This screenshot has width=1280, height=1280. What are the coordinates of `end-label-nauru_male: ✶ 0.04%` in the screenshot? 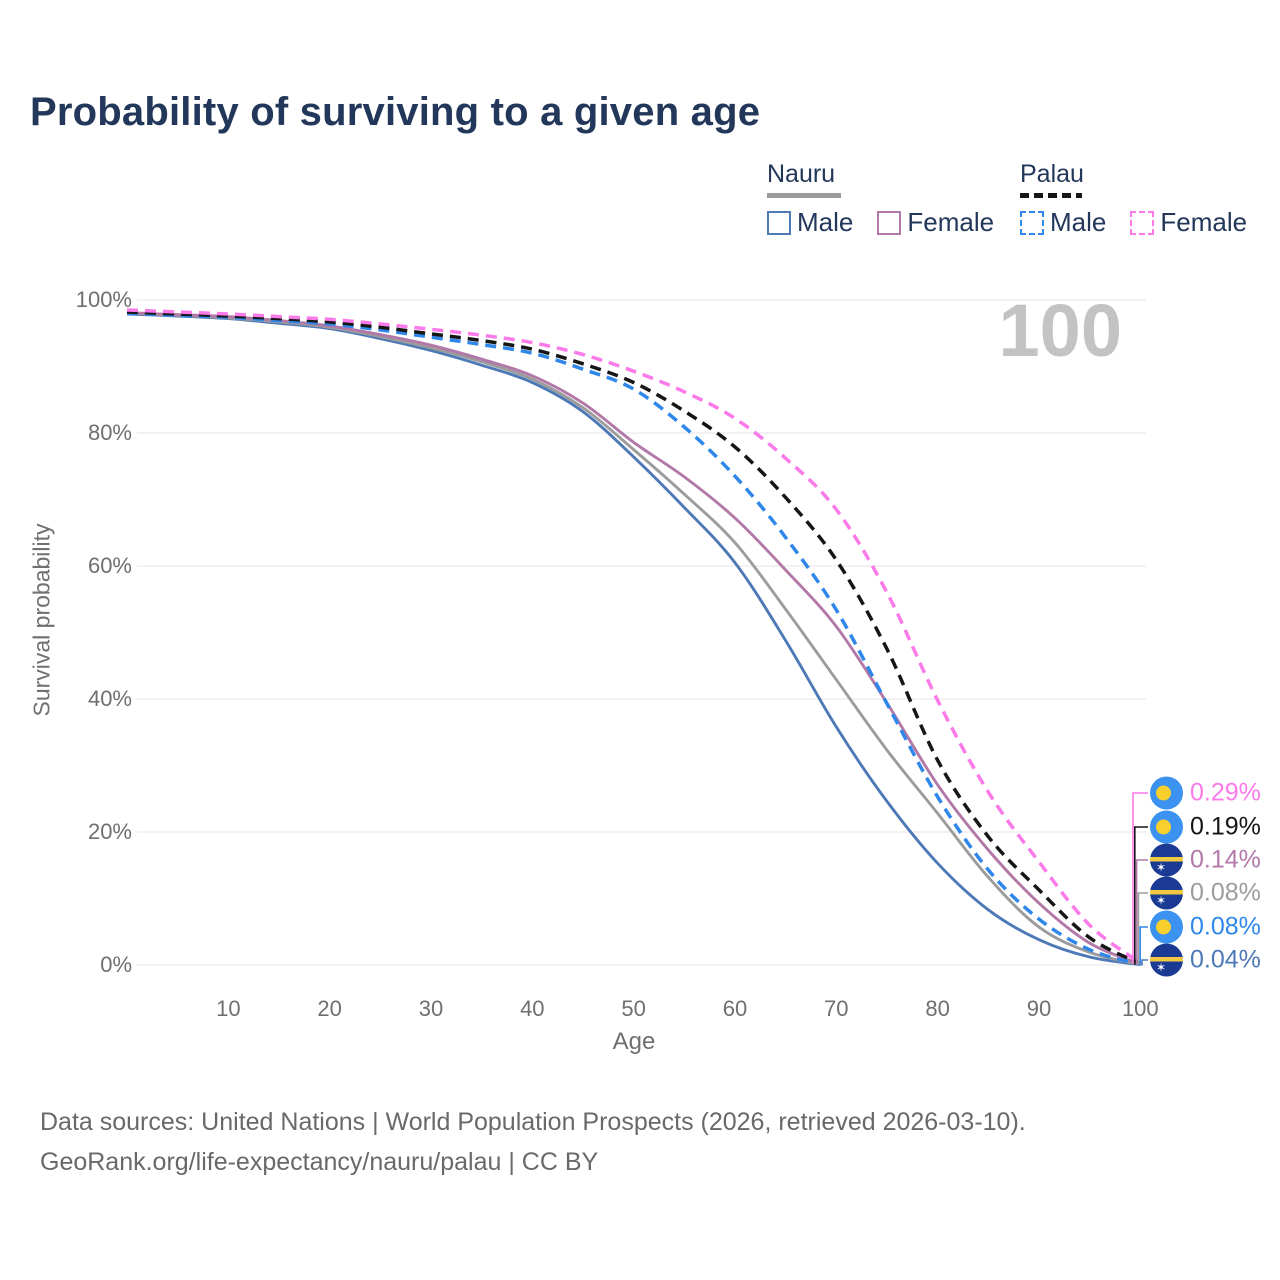 It's located at (1205, 960).